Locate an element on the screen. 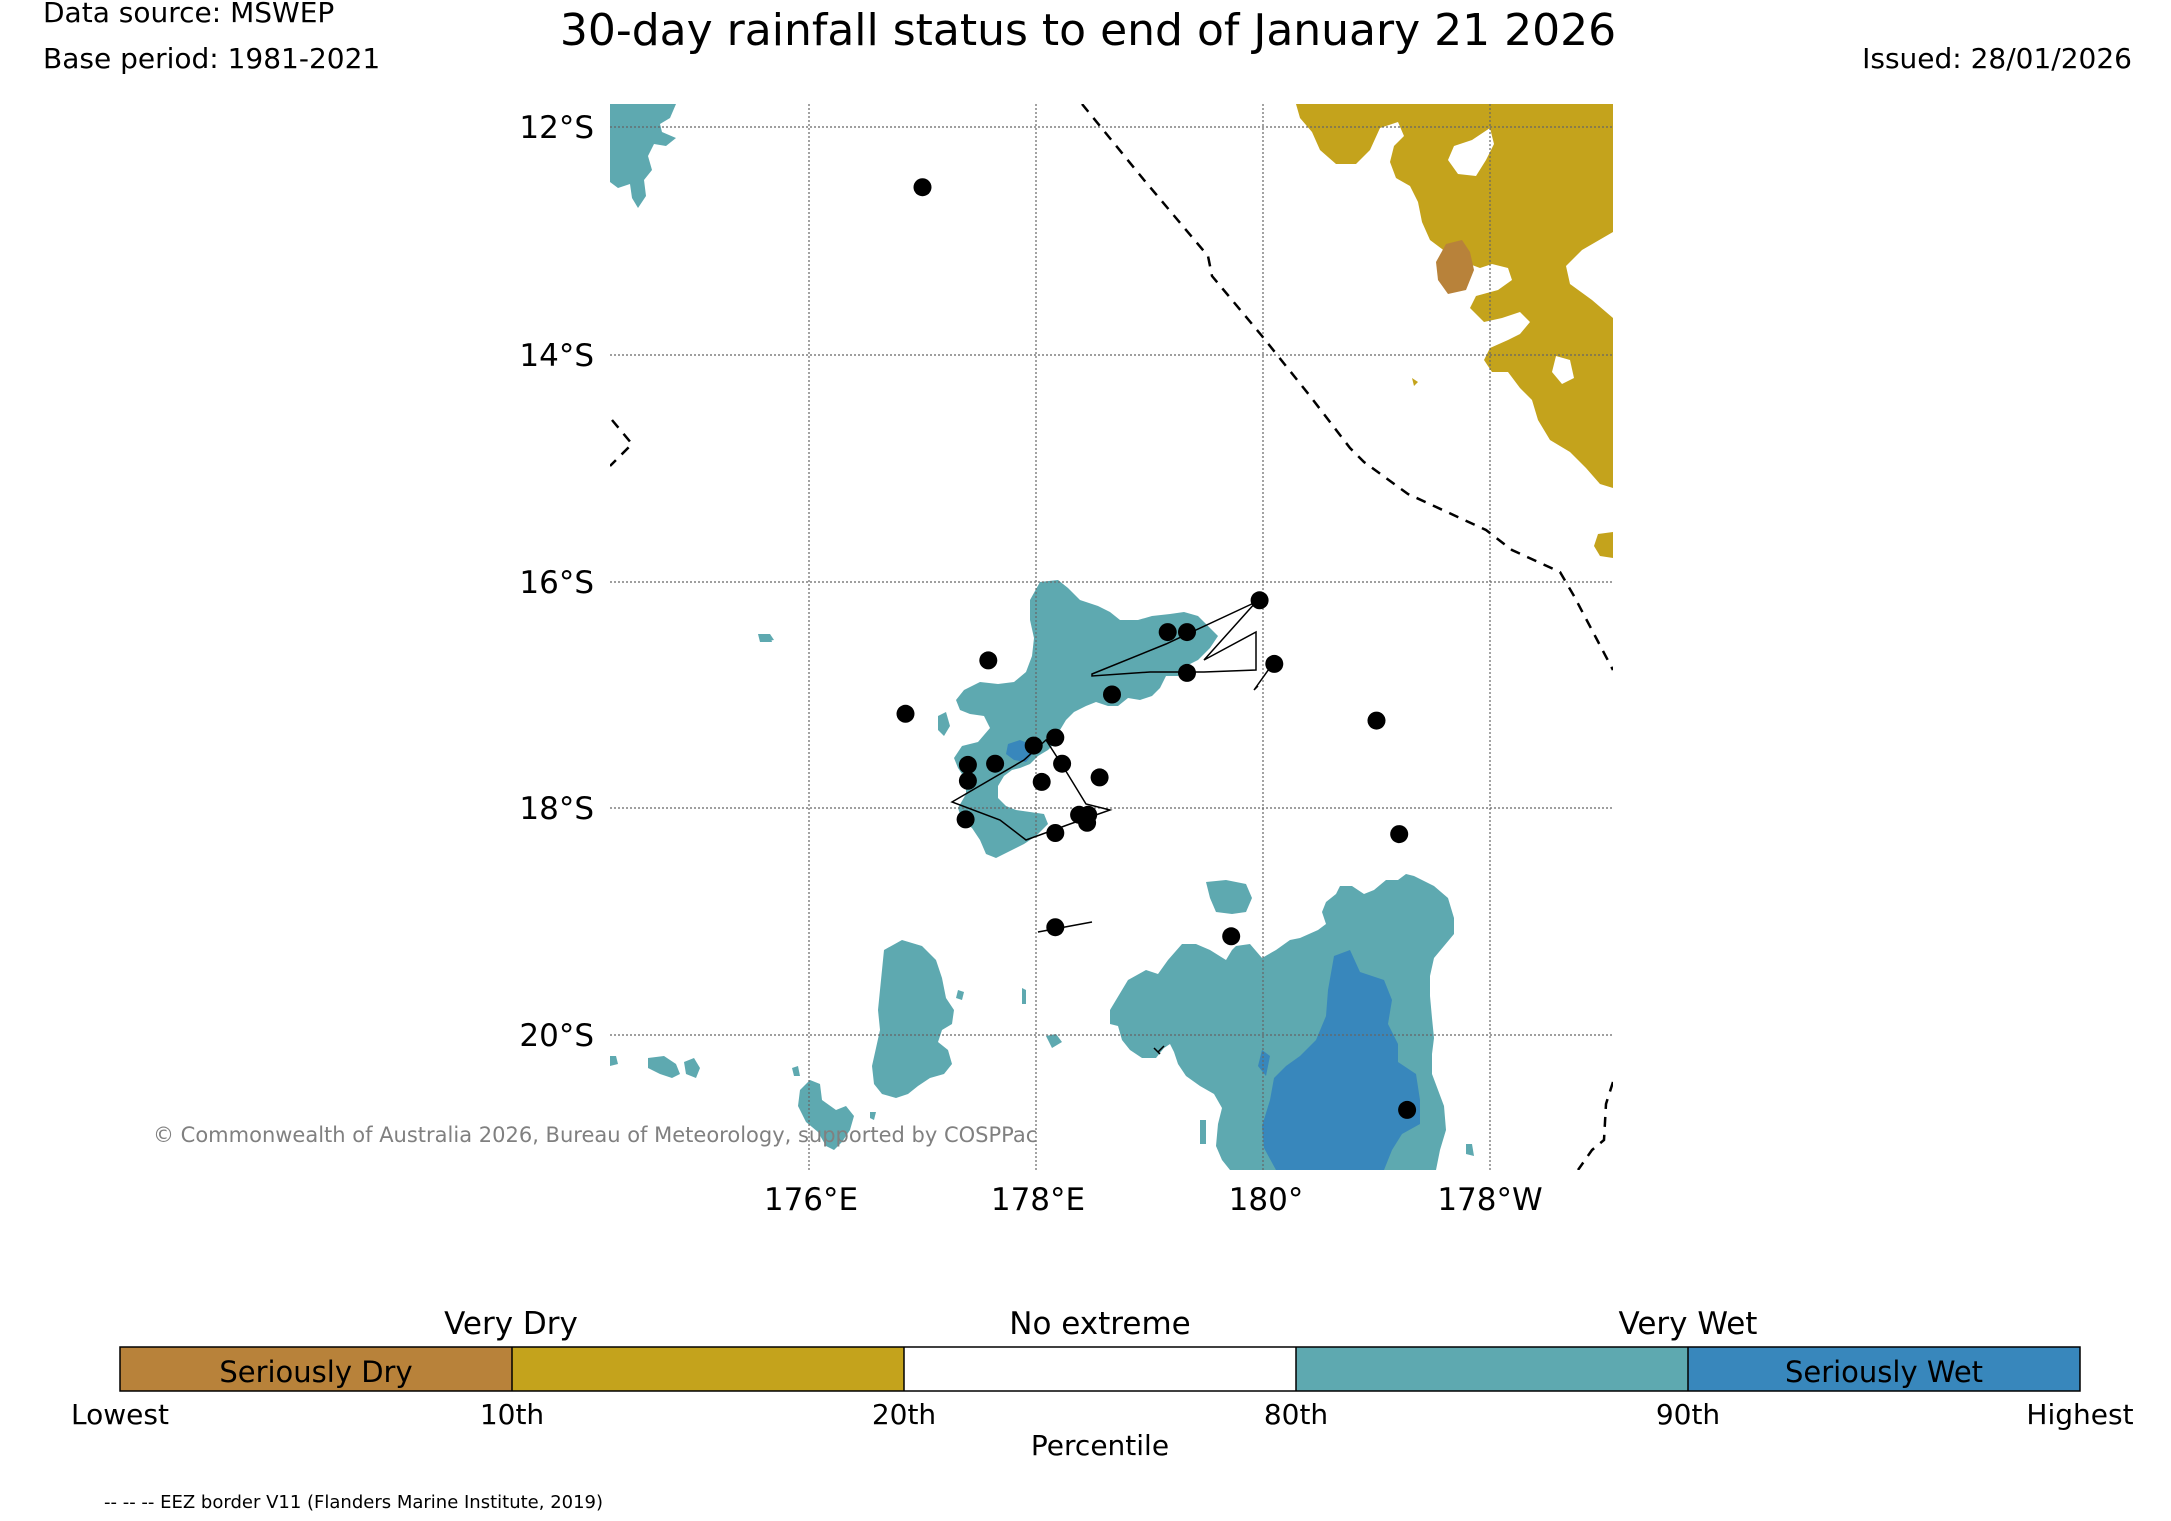 The height and width of the screenshot is (1521, 2171). legend-bin-label-seriously-dry: Seriously Dry is located at coordinates (315, 1372).